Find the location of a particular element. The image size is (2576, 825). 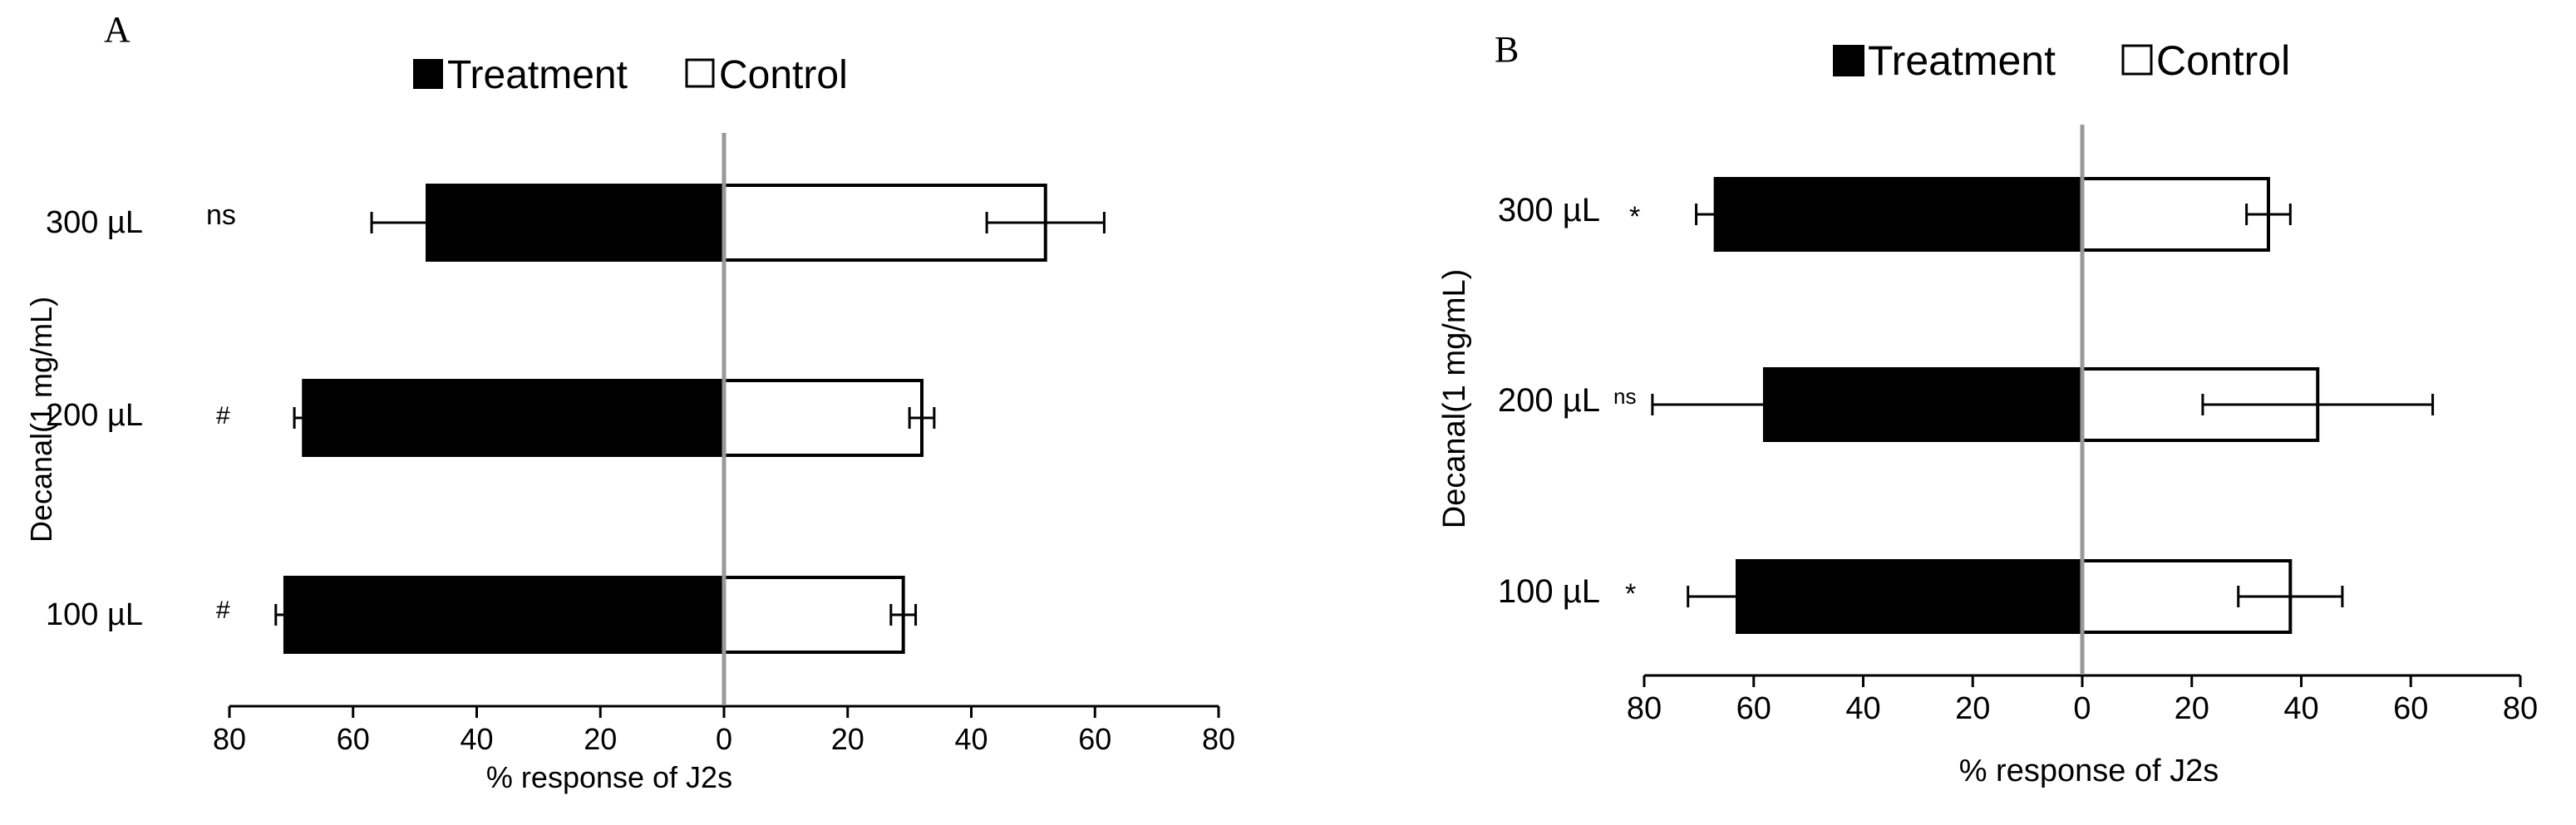

panel-a-legend: Treatment Control is located at coordinates (630, 75).